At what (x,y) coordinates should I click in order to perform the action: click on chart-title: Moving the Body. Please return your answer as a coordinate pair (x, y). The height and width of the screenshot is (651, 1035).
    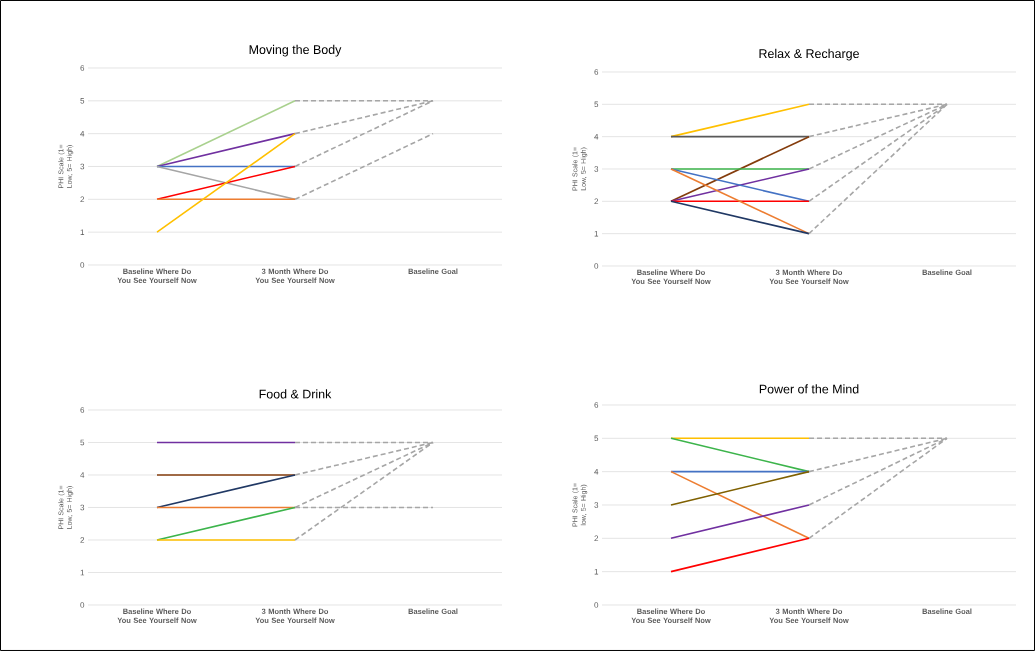
    Looking at the image, I should click on (295, 50).